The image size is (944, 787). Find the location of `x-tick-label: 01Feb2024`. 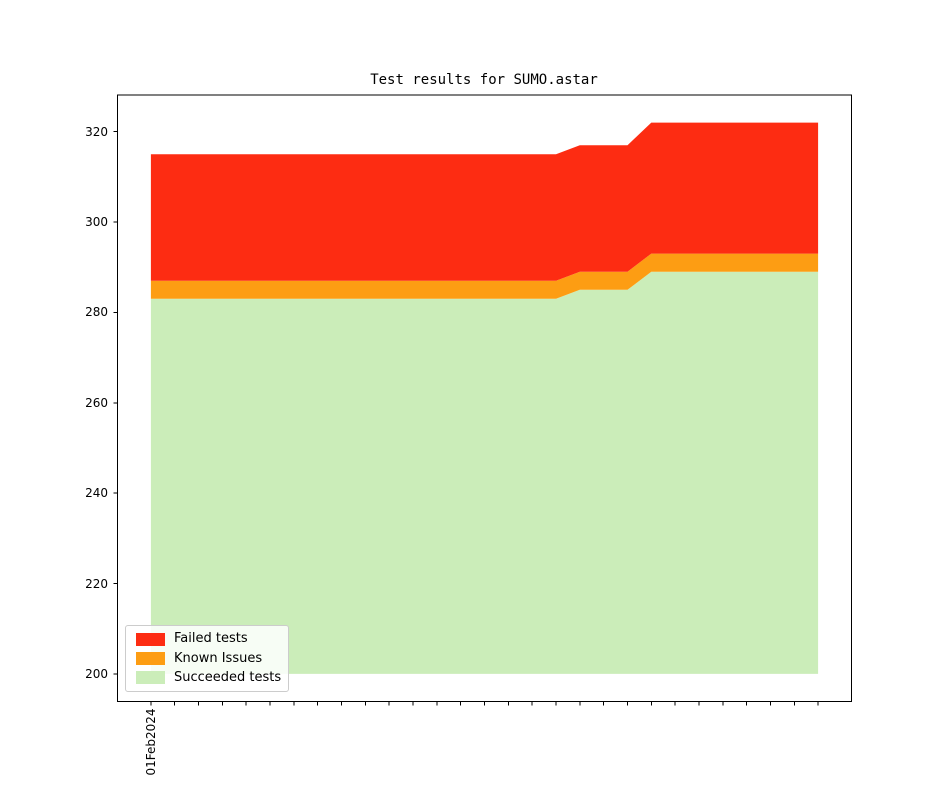

x-tick-label: 01Feb2024 is located at coordinates (151, 742).